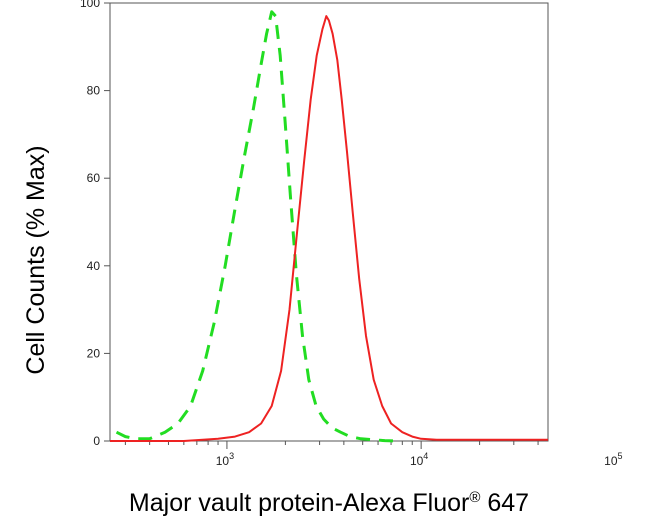  What do you see at coordinates (419, 459) in the screenshot?
I see `x-tick-label: 10⁴` at bounding box center [419, 459].